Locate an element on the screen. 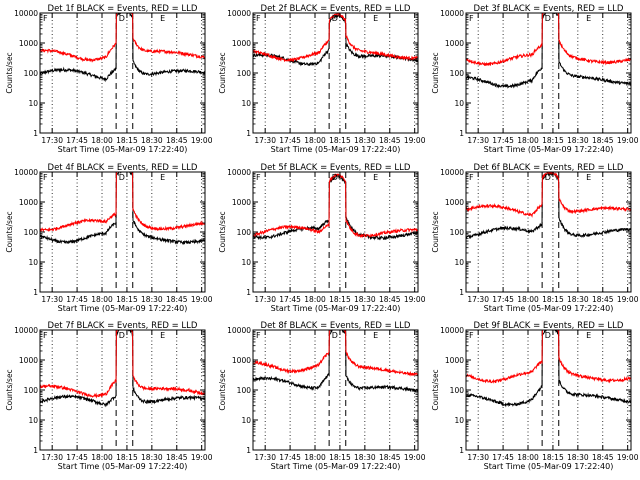 The height and width of the screenshot is (480, 640). panel-title: Det 2f BLACK = Events, RED = LLD is located at coordinates (336, 9).